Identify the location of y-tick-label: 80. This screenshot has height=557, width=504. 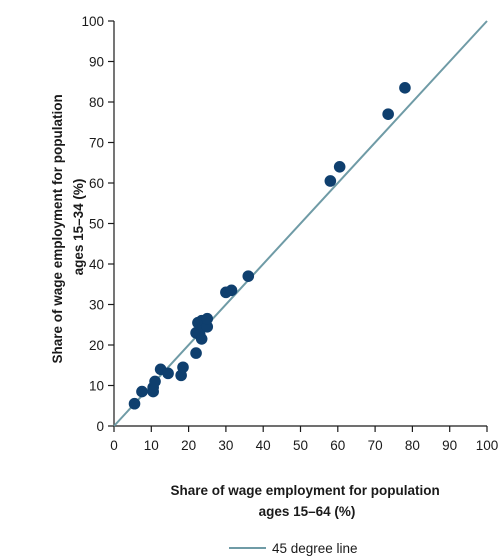
(96, 102).